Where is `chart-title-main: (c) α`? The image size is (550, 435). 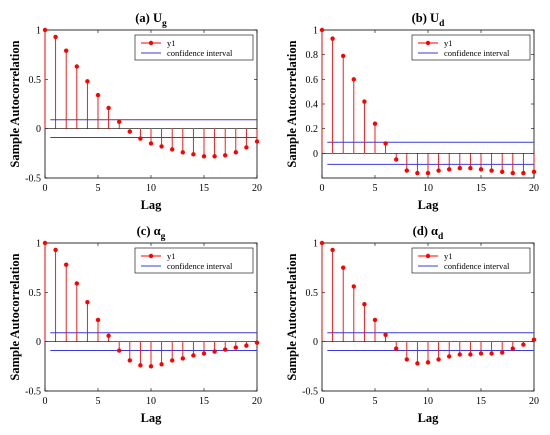 chart-title-main: (c) α is located at coordinates (149, 231).